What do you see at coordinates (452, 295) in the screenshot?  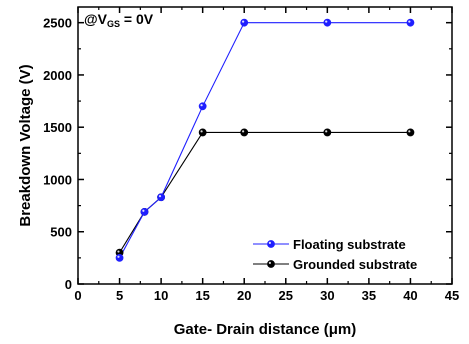 I see `x-tick-label: 45` at bounding box center [452, 295].